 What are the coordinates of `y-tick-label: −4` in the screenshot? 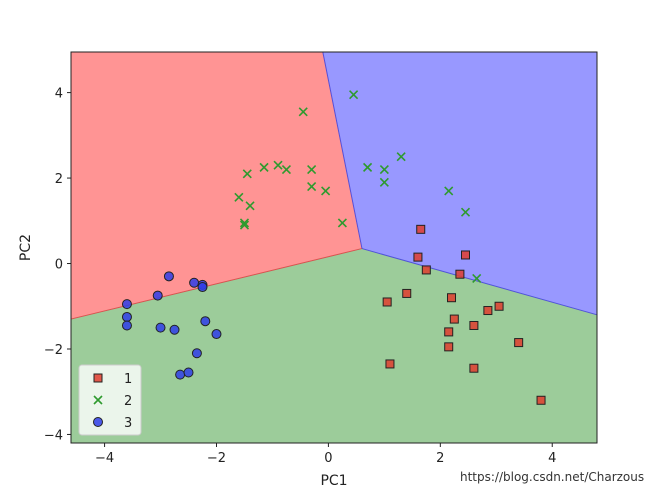 It's located at (53, 435).